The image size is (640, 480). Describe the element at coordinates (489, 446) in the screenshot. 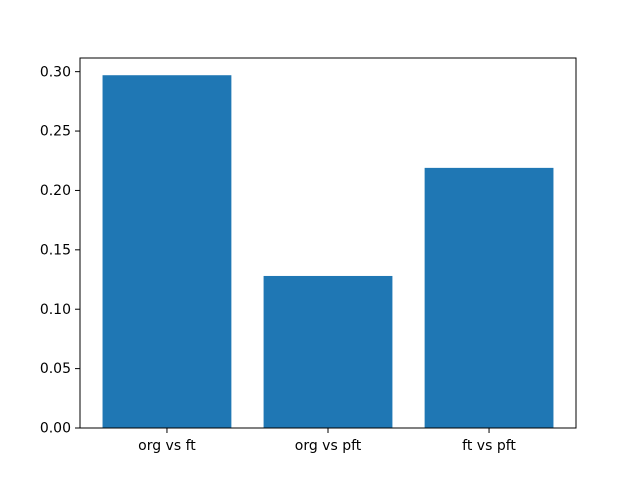

I see `x-tick-label: ft vs pft` at that location.